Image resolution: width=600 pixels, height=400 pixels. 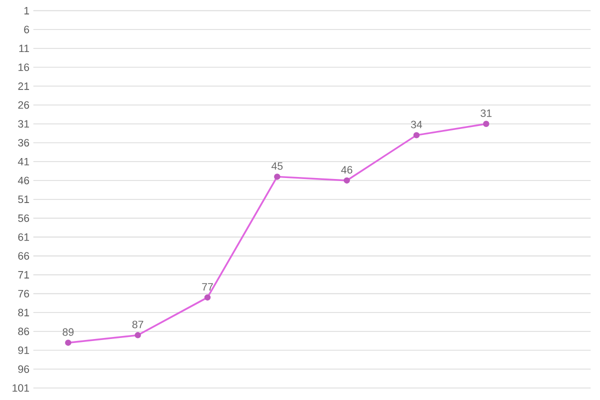 I want to click on data-label: 34, so click(x=416, y=124).